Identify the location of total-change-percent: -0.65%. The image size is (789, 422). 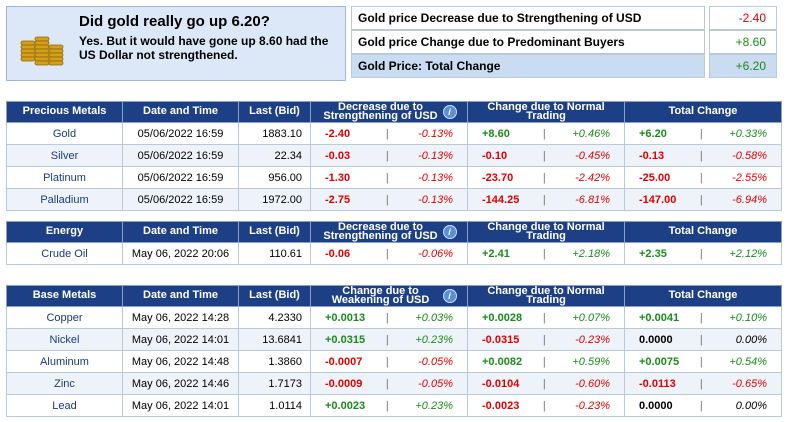
(749, 383).